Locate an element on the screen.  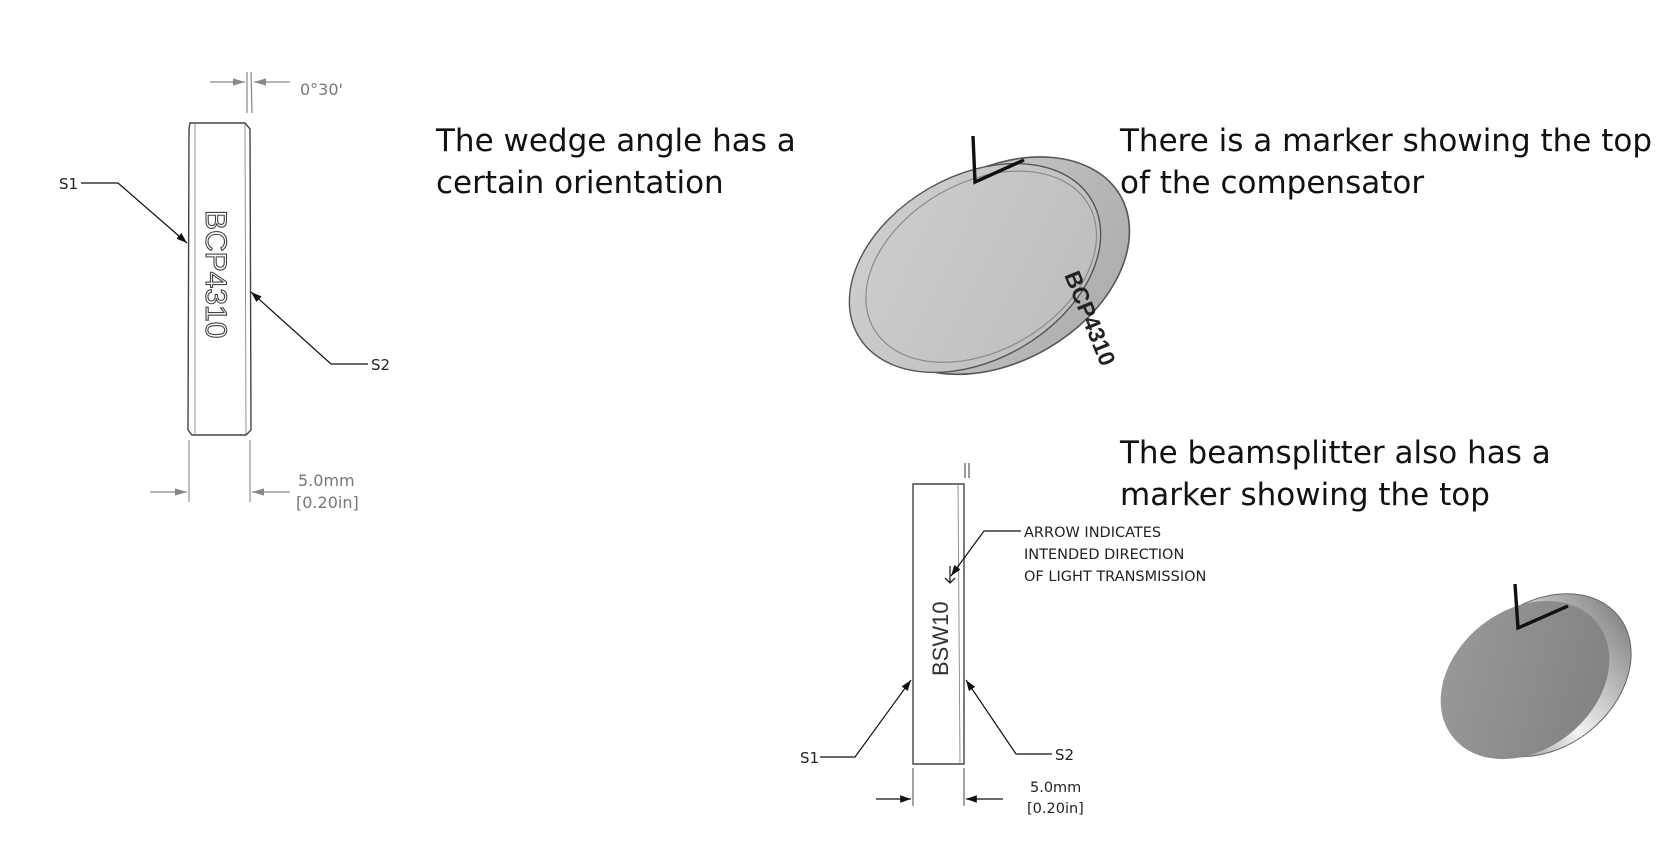
compensator-side-view is located at coordinates (219, 279).